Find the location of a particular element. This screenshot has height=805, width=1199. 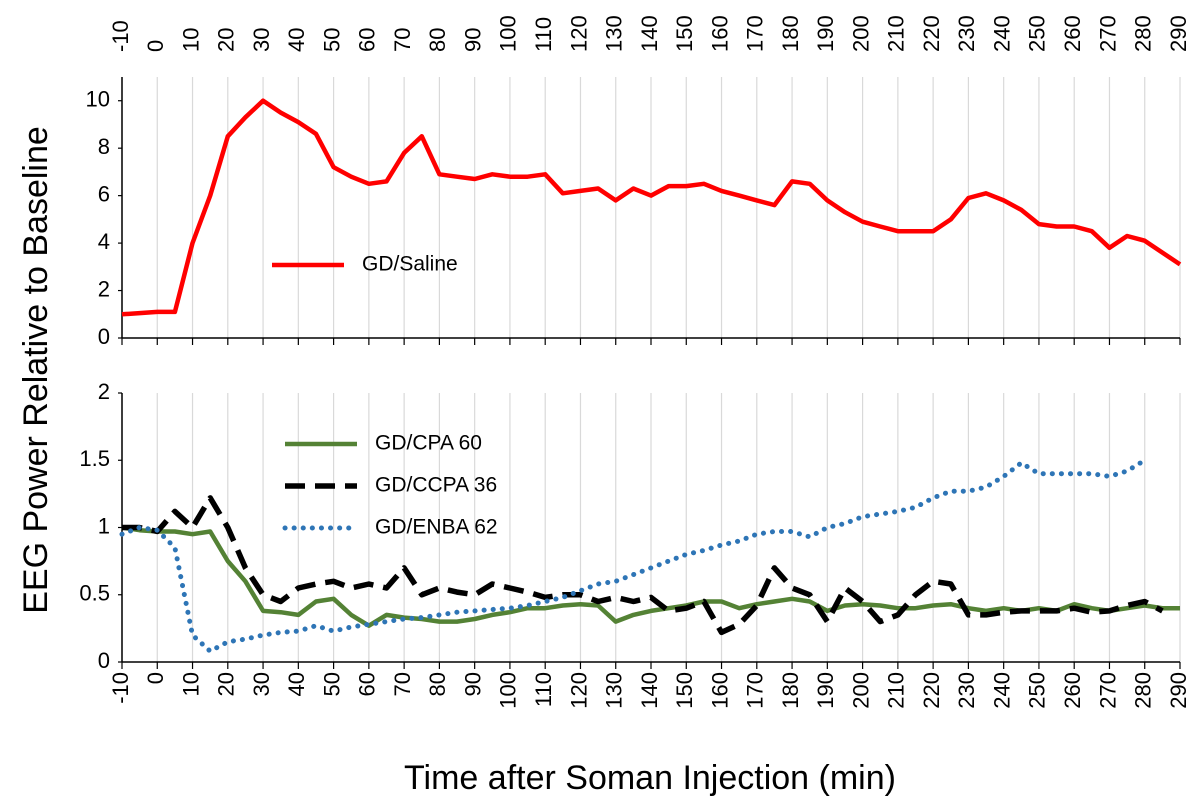

y-tick-label: 8 is located at coordinates (104, 146).